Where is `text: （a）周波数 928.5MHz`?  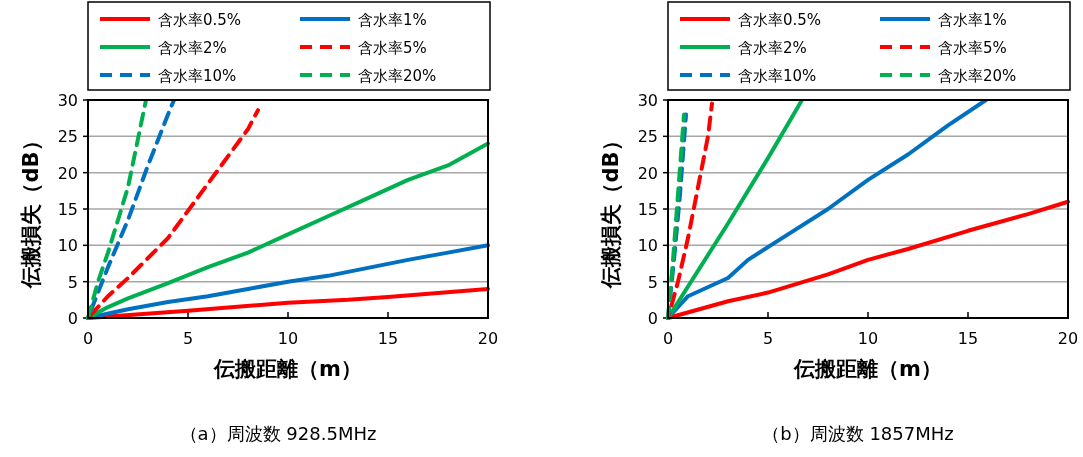
text: （a）周波数 928.5MHz is located at coordinates (278, 433).